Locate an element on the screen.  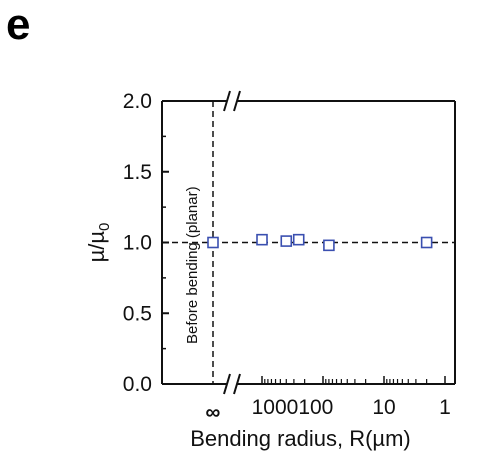
y-tick-label: 0.0 is located at coordinates (137, 384).